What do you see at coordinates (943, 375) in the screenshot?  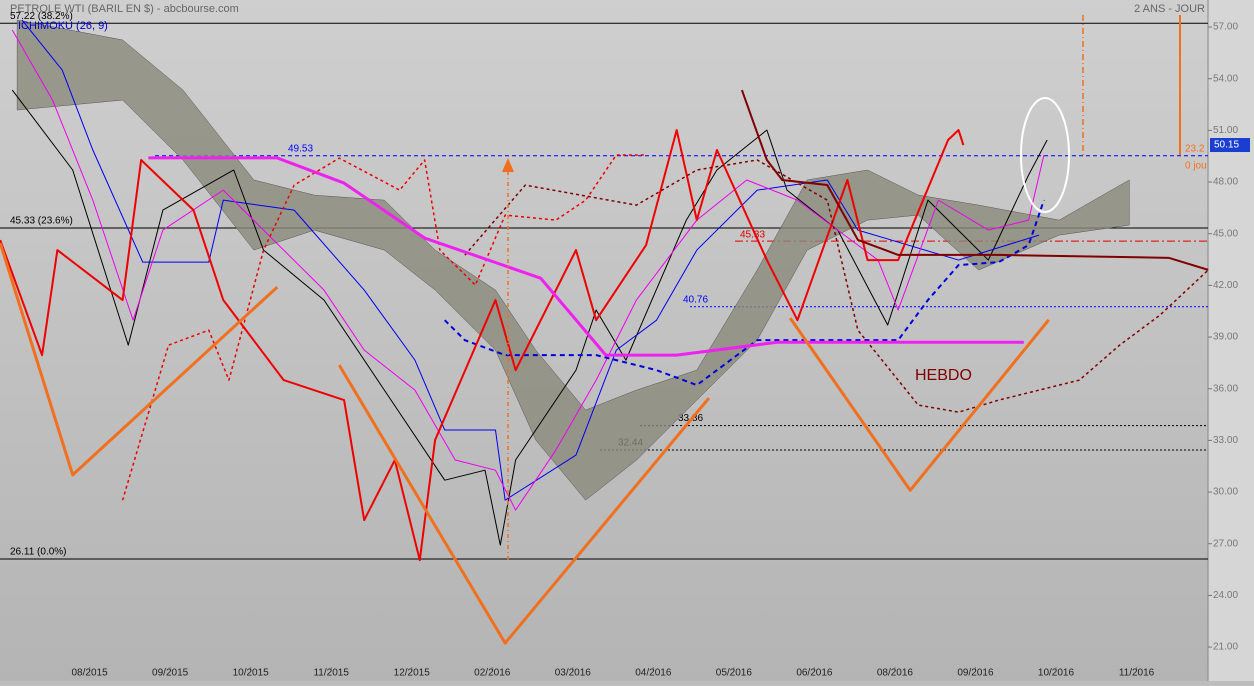 I see `annotation: HEBDO` at bounding box center [943, 375].